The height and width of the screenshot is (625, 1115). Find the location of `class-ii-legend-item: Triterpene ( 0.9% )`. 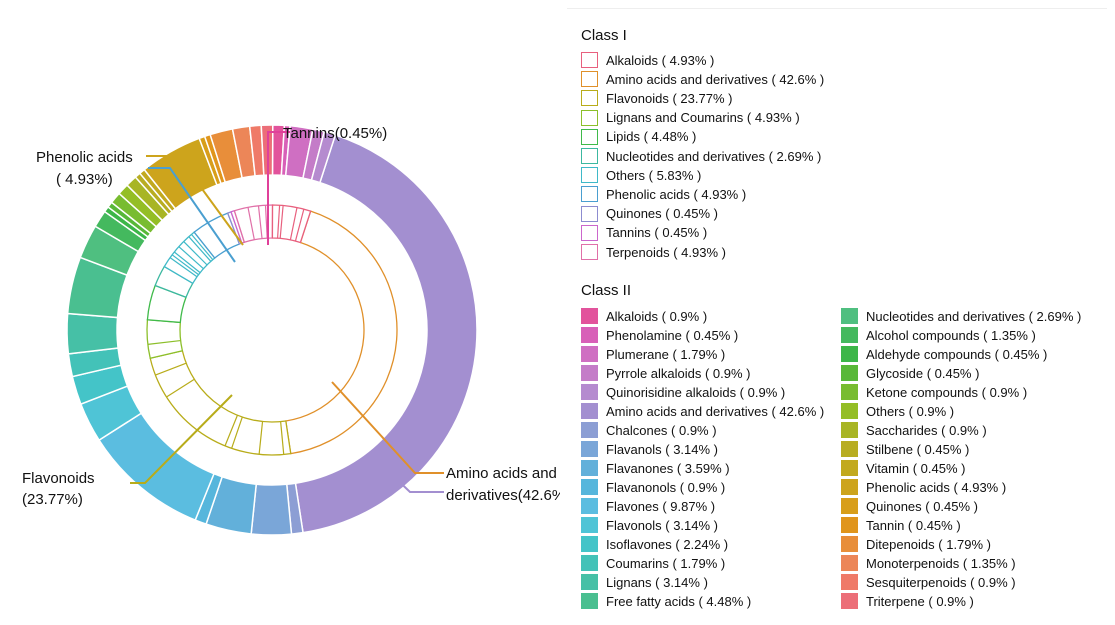

class-ii-legend-item: Triterpene ( 0.9% ) is located at coordinates (907, 601).